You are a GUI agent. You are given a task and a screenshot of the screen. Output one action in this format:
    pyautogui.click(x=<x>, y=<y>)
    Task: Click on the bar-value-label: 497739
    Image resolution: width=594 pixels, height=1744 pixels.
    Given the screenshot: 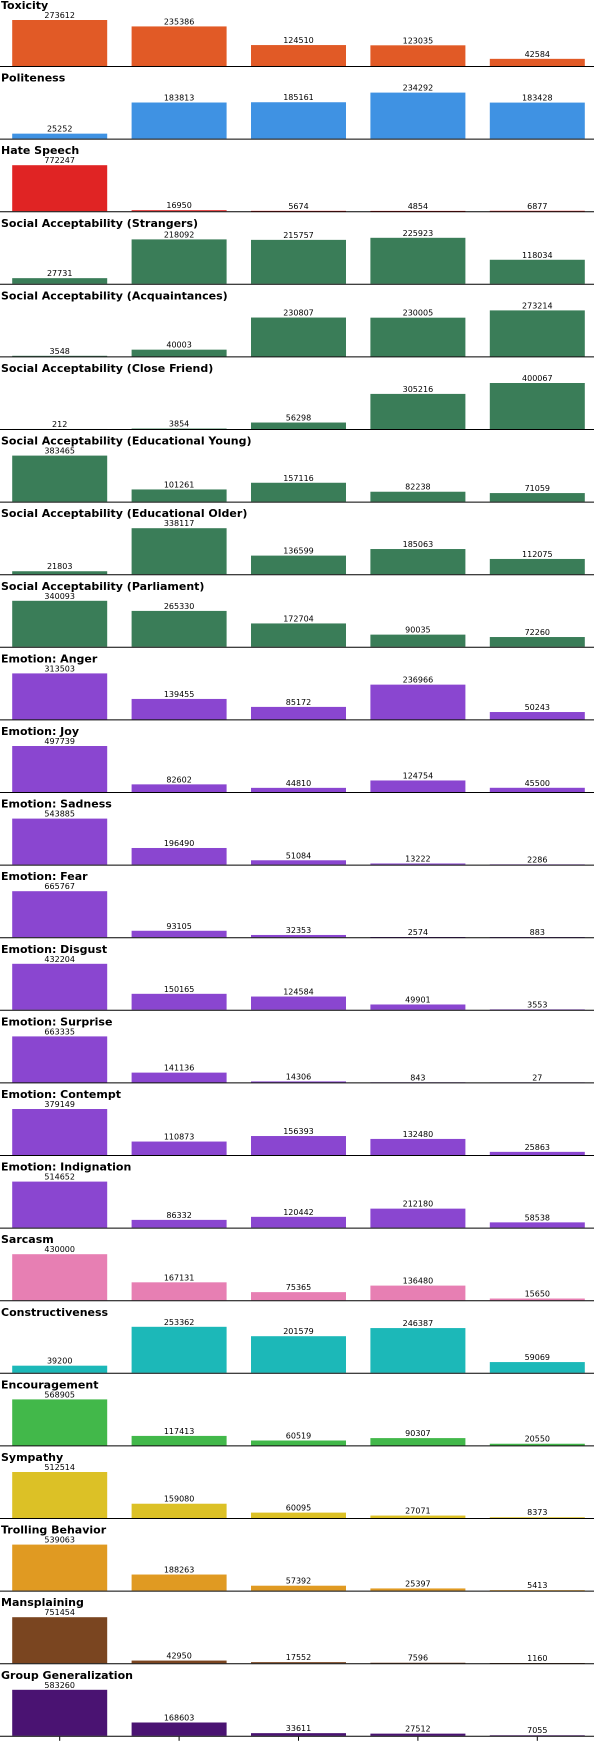 What is the action you would take?
    pyautogui.click(x=59, y=741)
    